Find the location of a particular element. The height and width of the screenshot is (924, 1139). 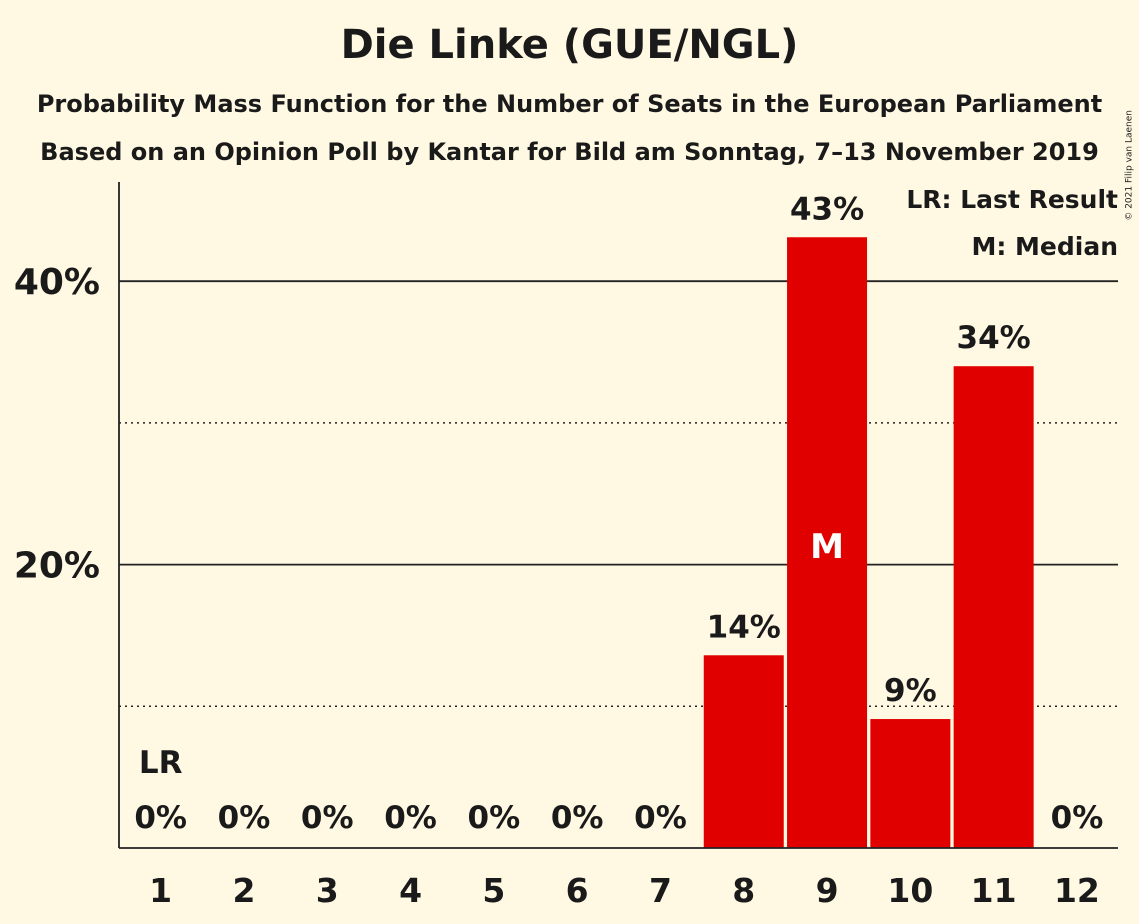

x-tick-label: 12 is located at coordinates (1077, 890).